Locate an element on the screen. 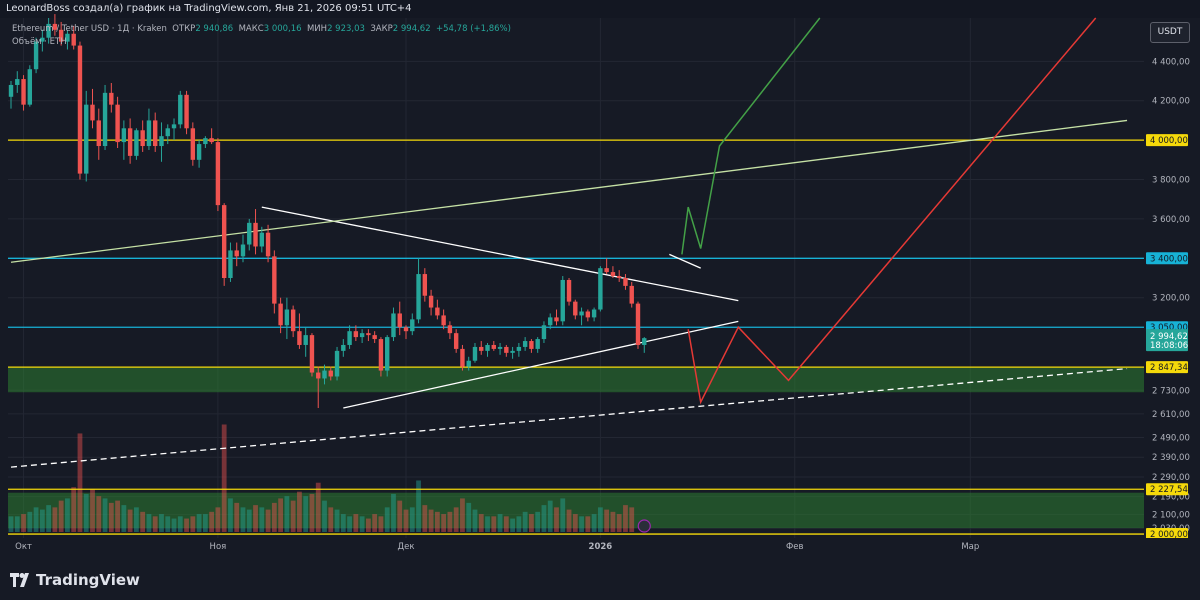 The height and width of the screenshot is (600, 1200). level-price-text: 4 000,00 is located at coordinates (1169, 141).